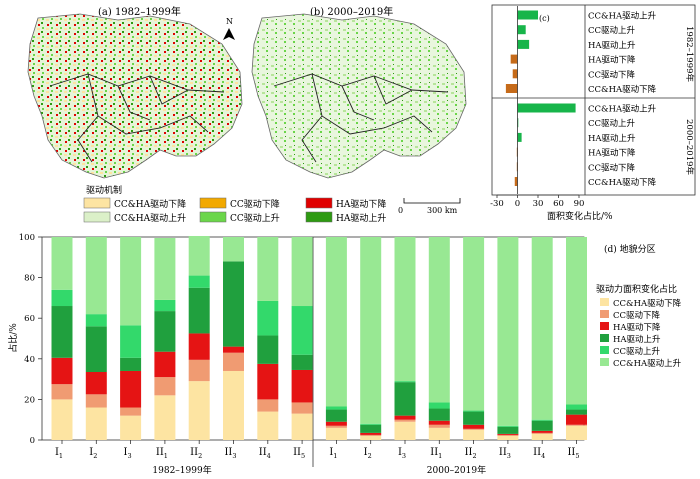 The image size is (700, 479). What do you see at coordinates (361, 118) in the screenshot?
I see `map-b-region-borders` at bounding box center [361, 118].